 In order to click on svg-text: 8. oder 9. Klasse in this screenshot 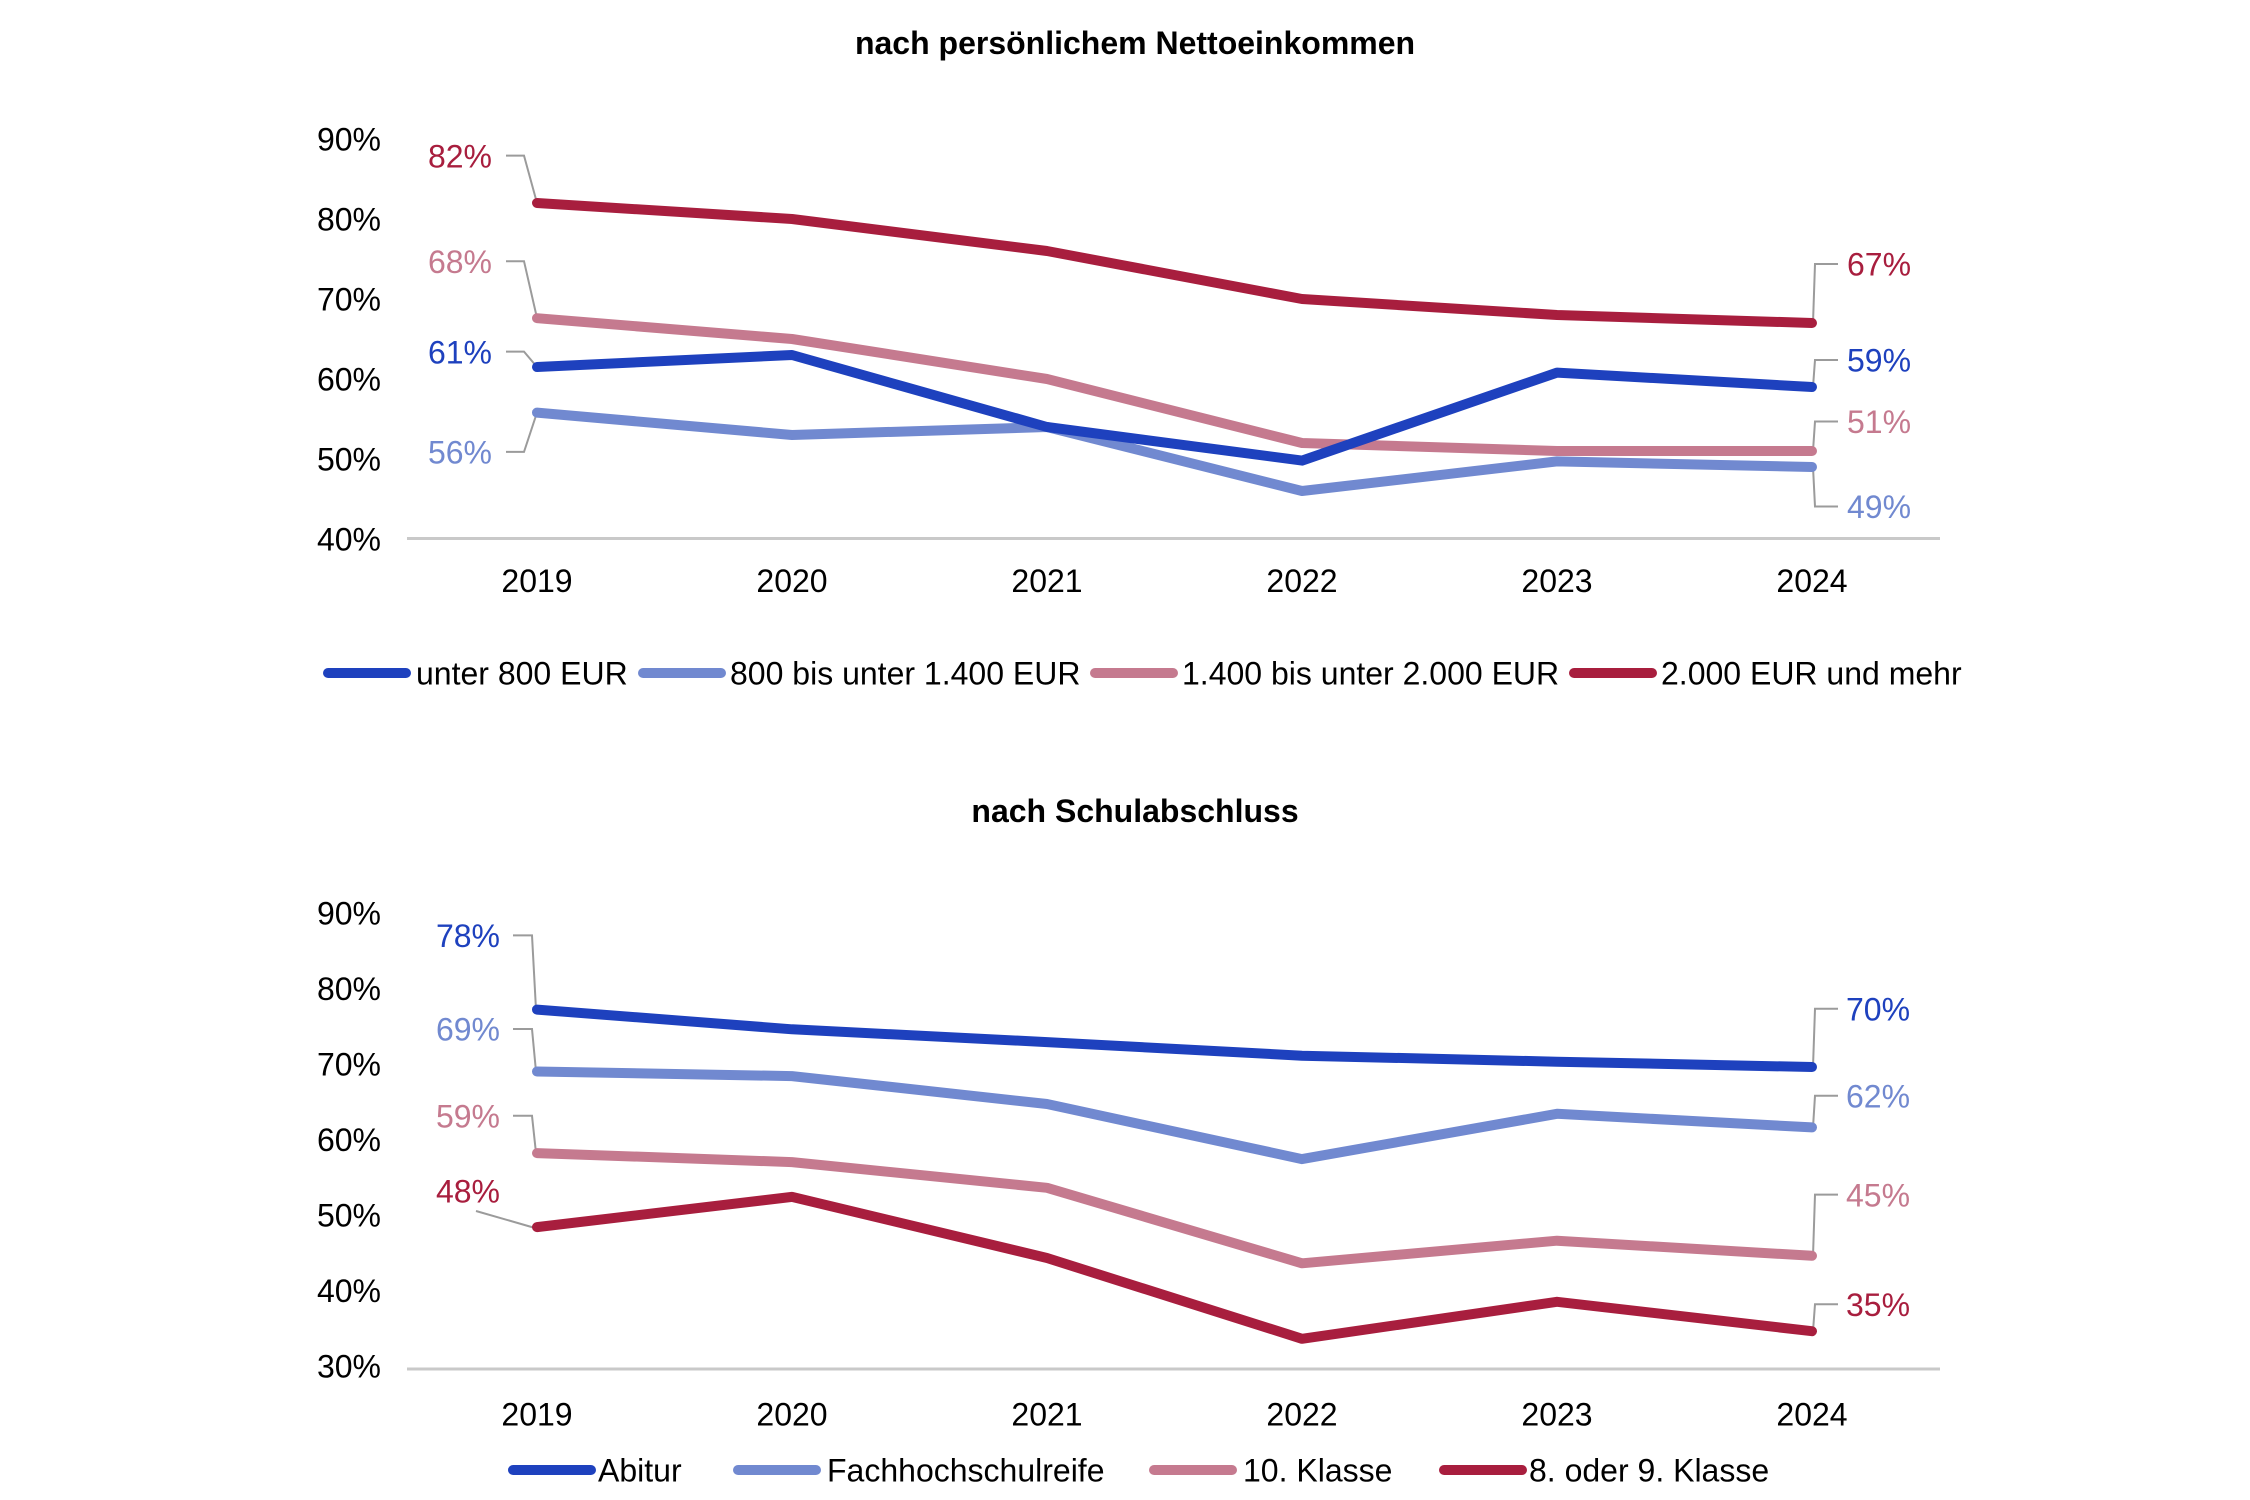, I will do `click(1649, 1471)`.